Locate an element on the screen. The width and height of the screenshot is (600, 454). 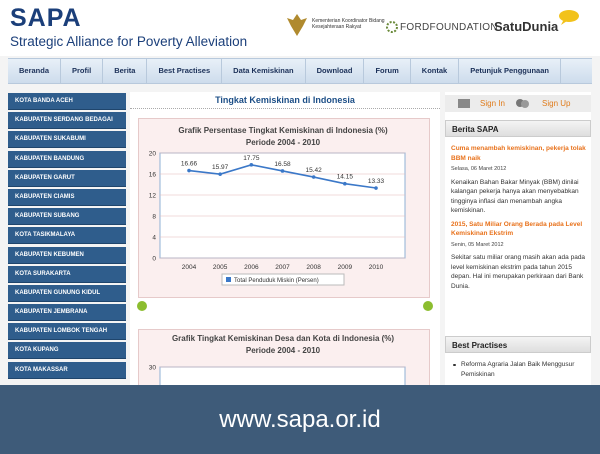
data-label: 13.33 is located at coordinates (376, 181).